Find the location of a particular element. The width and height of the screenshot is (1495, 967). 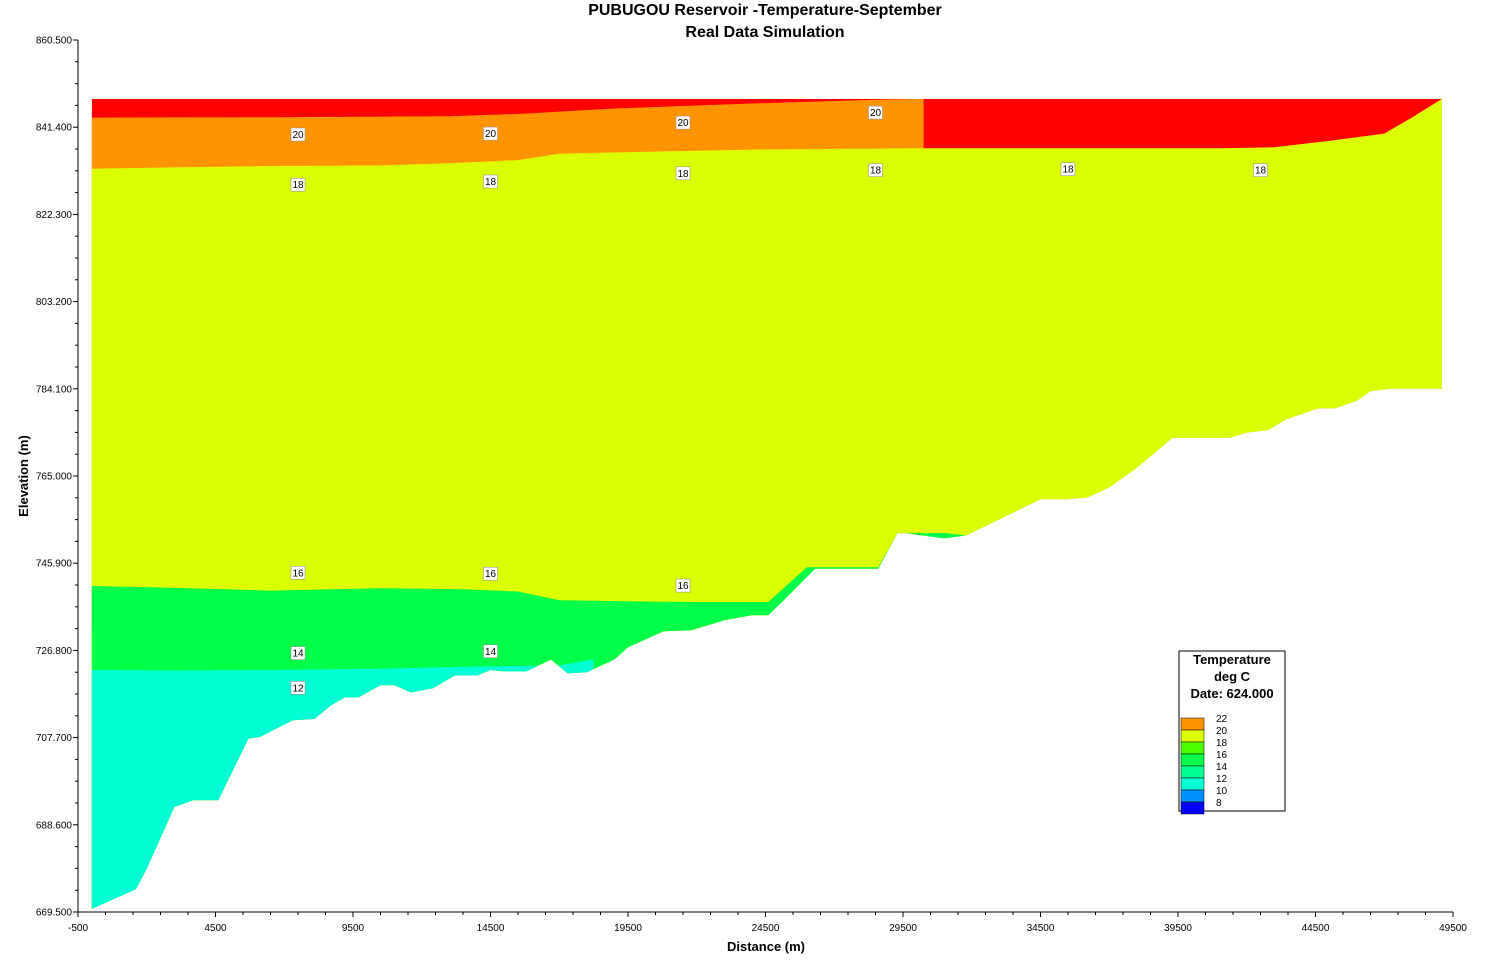

y-tick-label: 860.500 is located at coordinates (54, 41).